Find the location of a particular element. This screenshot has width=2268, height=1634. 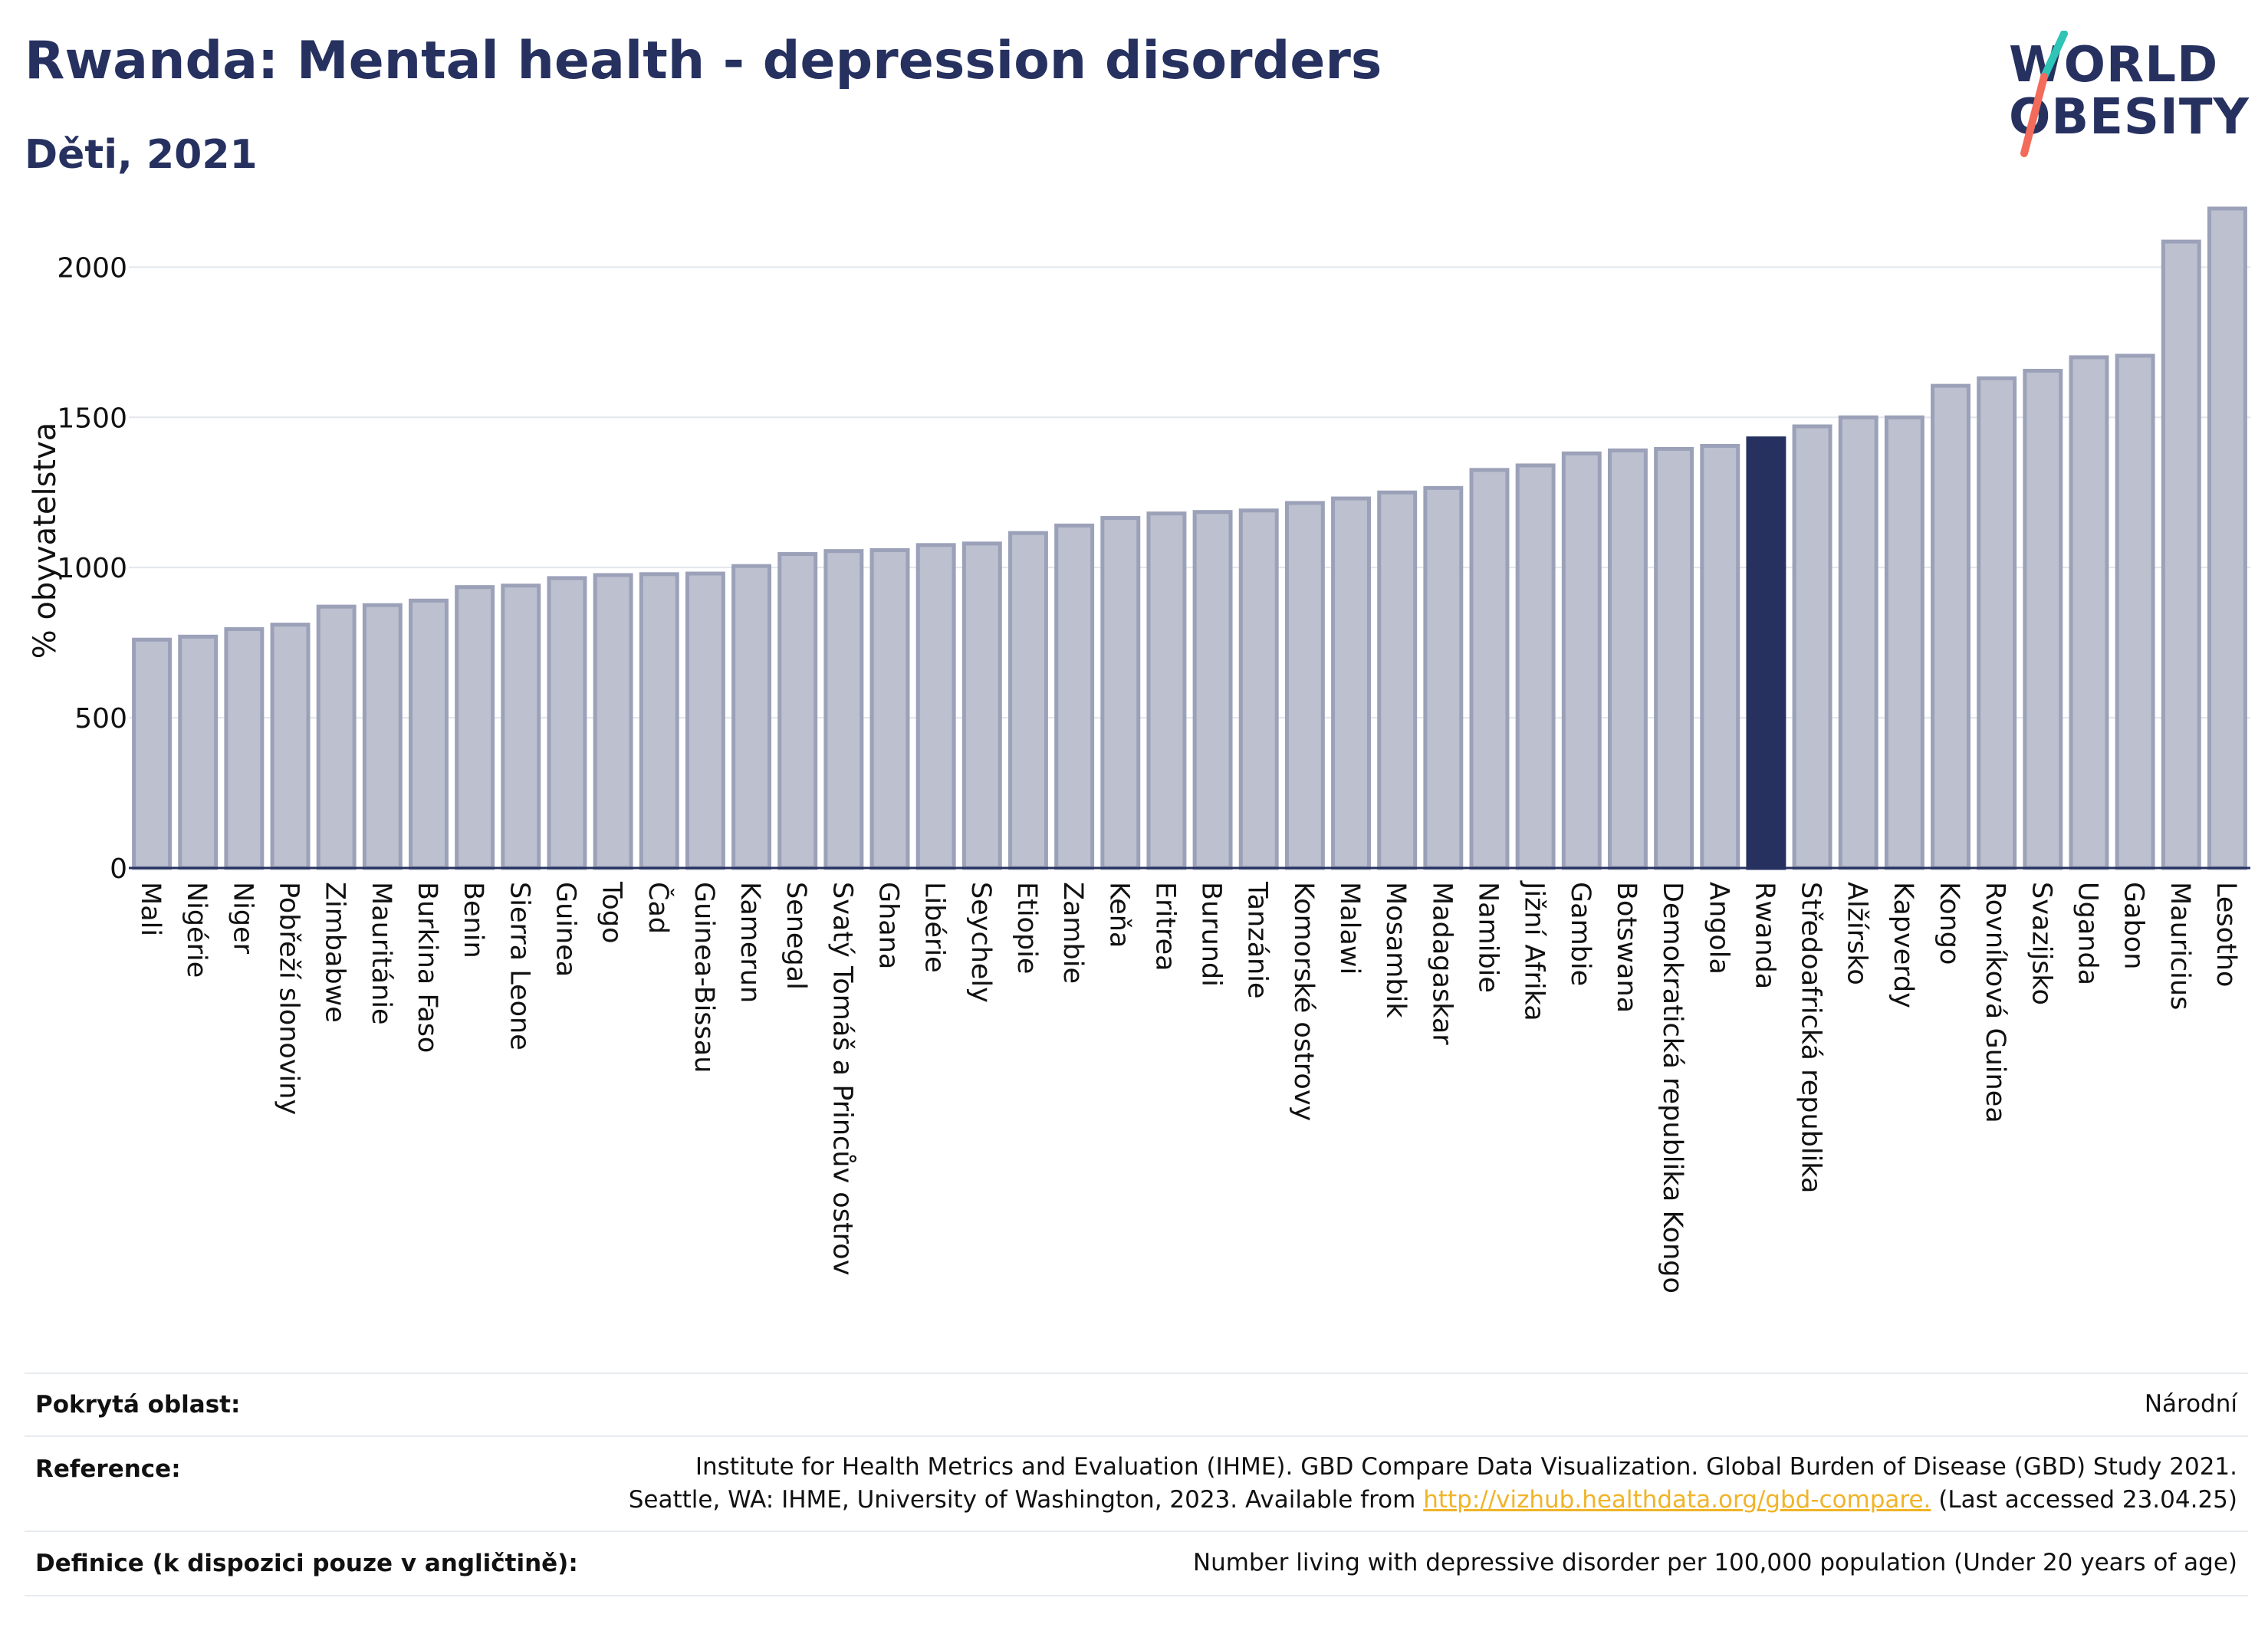

x-tick-label: Madagaskar is located at coordinates (1441, 964).